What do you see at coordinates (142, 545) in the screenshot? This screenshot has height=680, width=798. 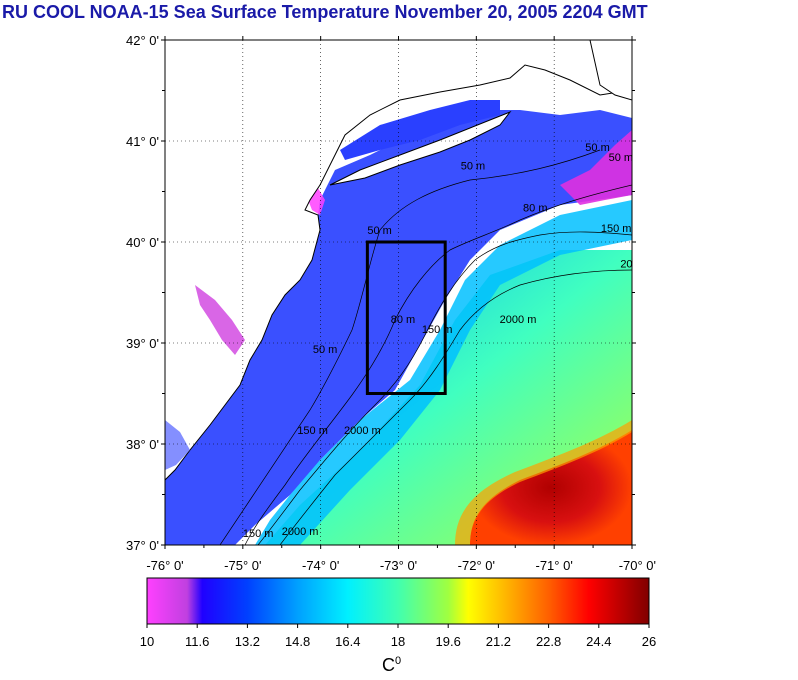 I see `lat-label: 37° 0'` at bounding box center [142, 545].